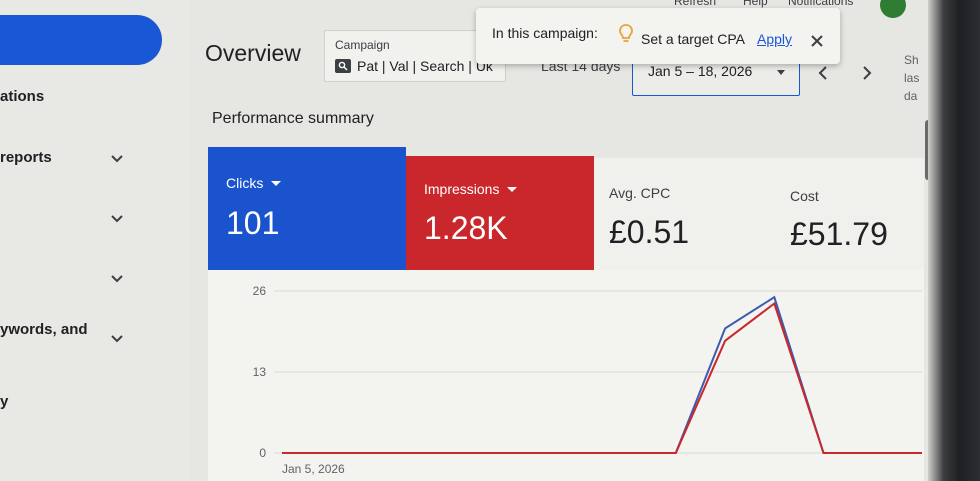 Image resolution: width=980 pixels, height=481 pixels. Describe the element at coordinates (362, 45) in the screenshot. I see `campaign-label: Campaign` at that location.